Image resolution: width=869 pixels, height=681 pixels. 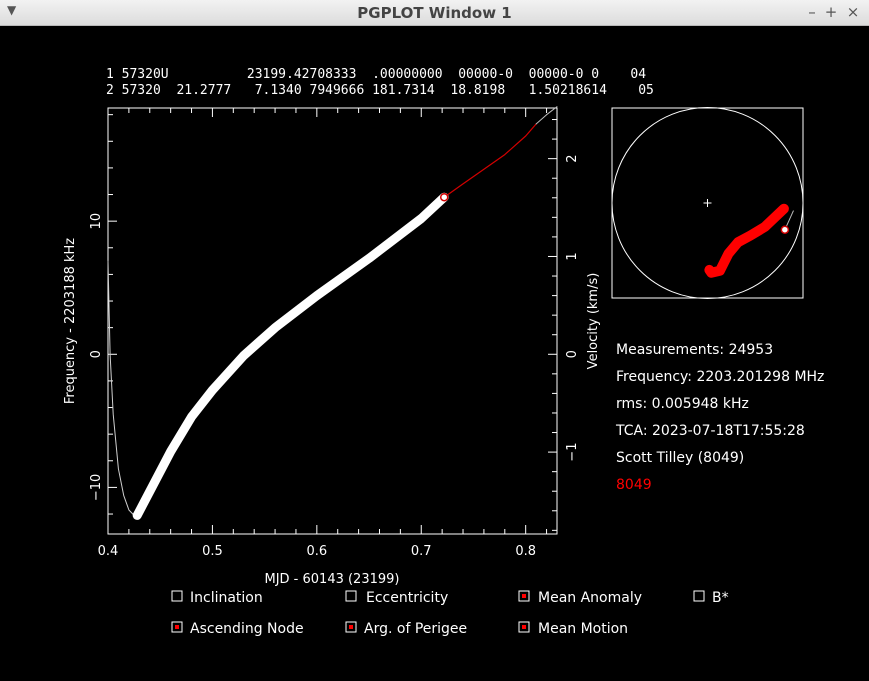 What do you see at coordinates (746, 240) in the screenshot?
I see `groundtrack-path` at bounding box center [746, 240].